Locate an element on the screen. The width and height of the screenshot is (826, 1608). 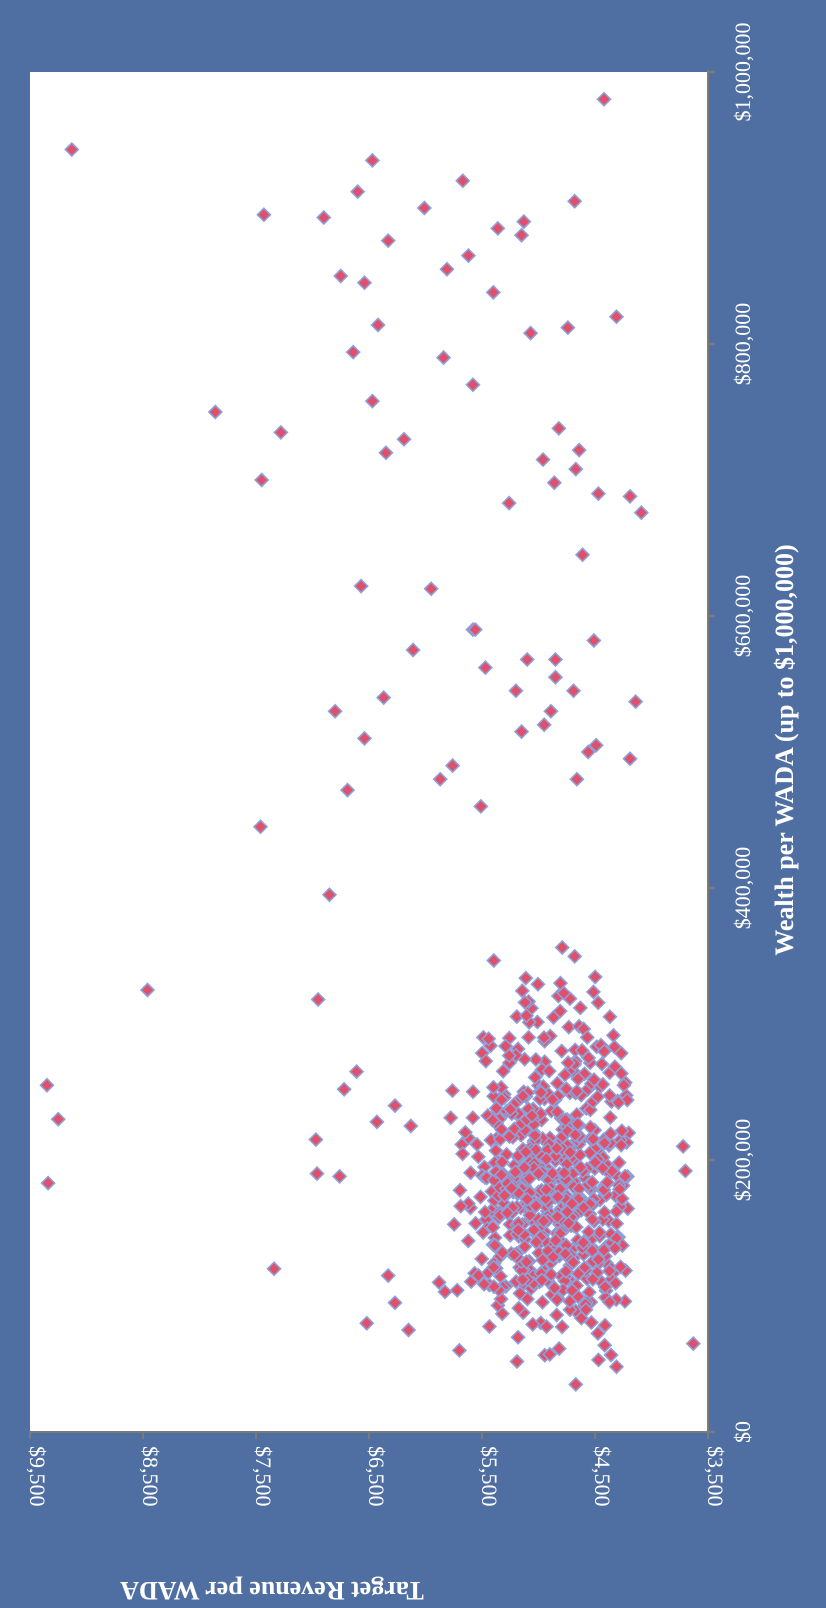
x-tick-label: $200,000 is located at coordinates (742, 1160).